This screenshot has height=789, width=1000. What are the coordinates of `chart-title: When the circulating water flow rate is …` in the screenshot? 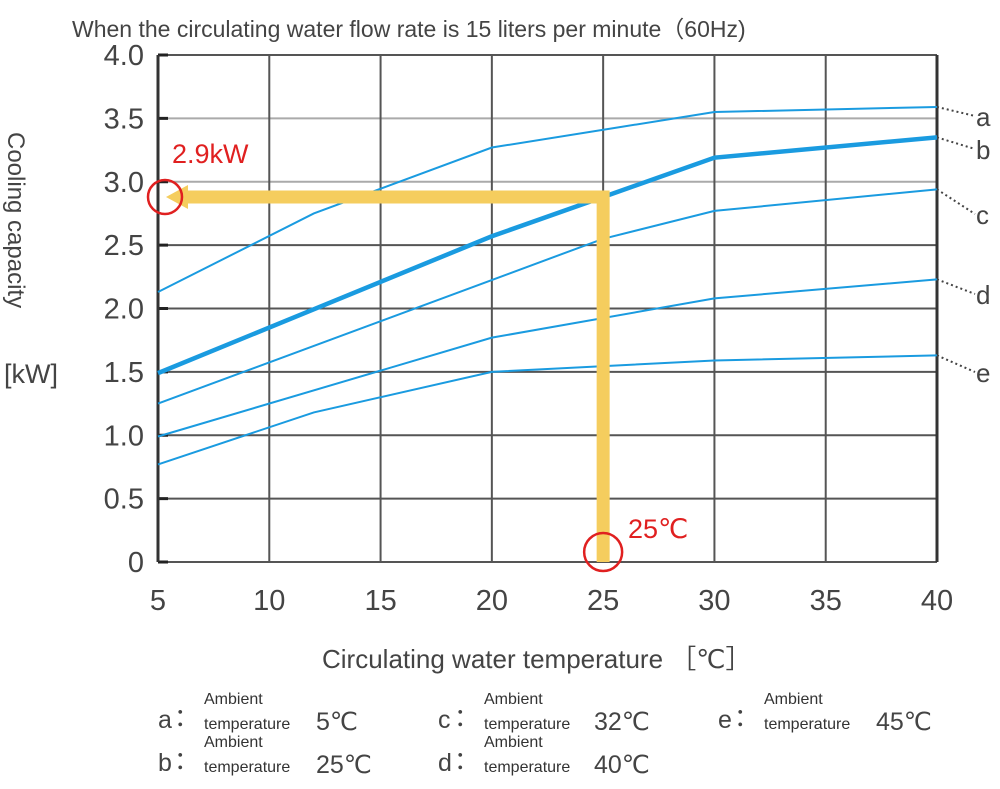 It's located at (409, 29).